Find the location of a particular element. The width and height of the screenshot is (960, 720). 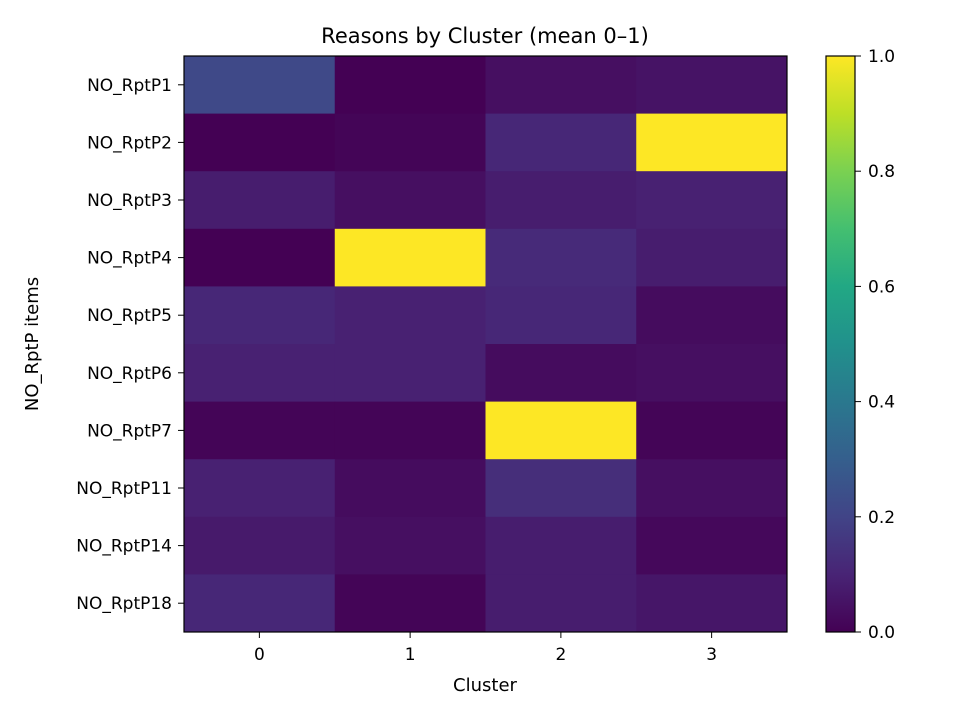

y-tick-label: NO_RptP14 is located at coordinates (124, 547).